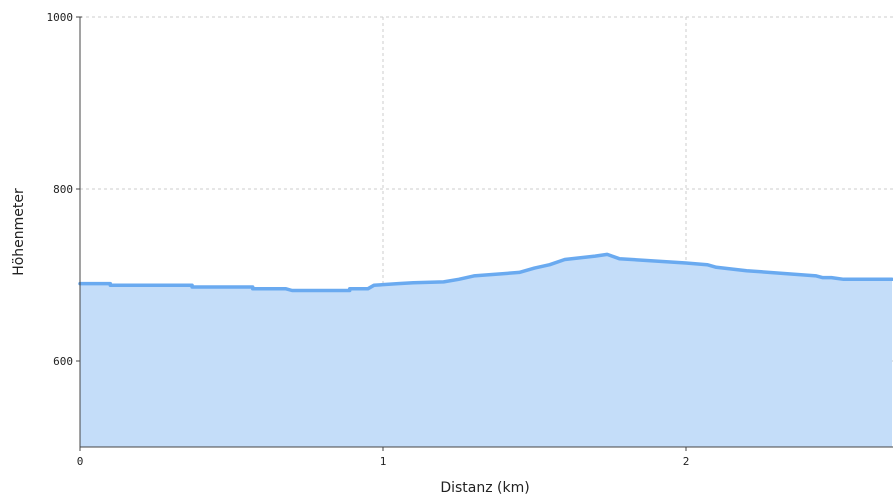  Describe the element at coordinates (484, 488) in the screenshot. I see `x-axis-title: Distanz (km)` at that location.